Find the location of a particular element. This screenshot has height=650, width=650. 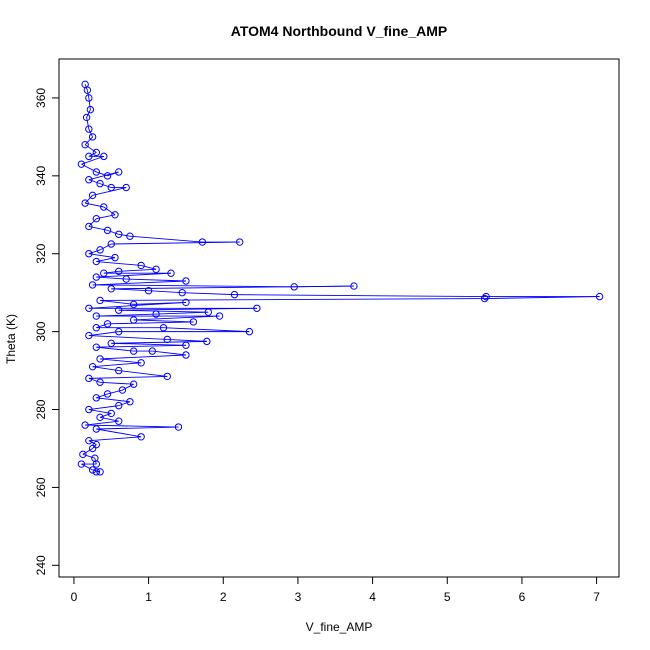

y-axis-label: Theta (K) is located at coordinates (11, 339).